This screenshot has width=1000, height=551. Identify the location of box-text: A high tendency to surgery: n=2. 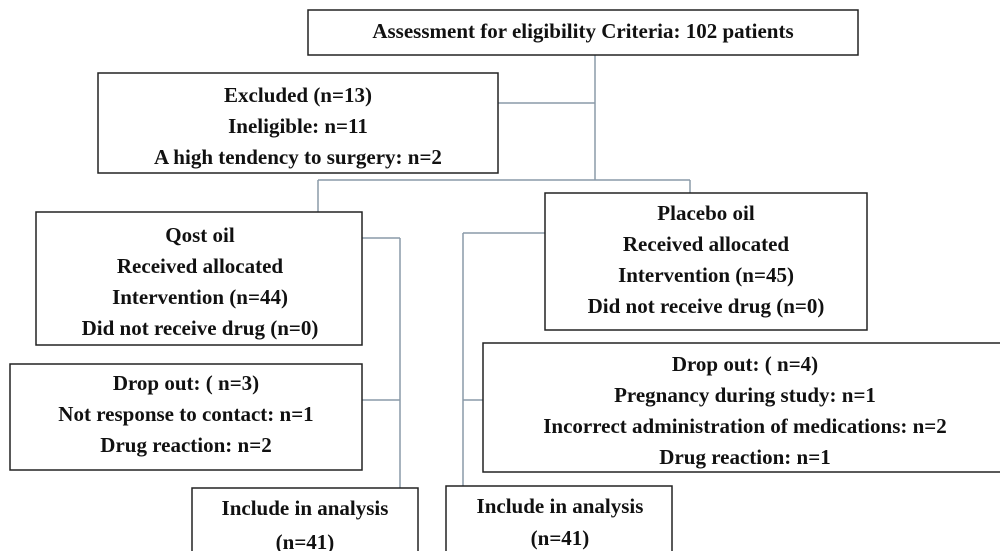
(298, 157).